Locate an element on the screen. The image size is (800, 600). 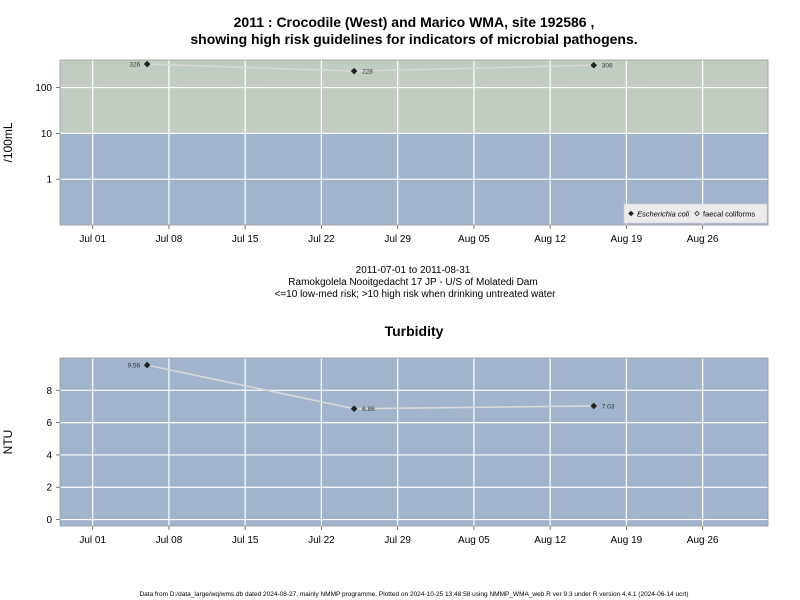
data-label: 7.03 is located at coordinates (608, 406).